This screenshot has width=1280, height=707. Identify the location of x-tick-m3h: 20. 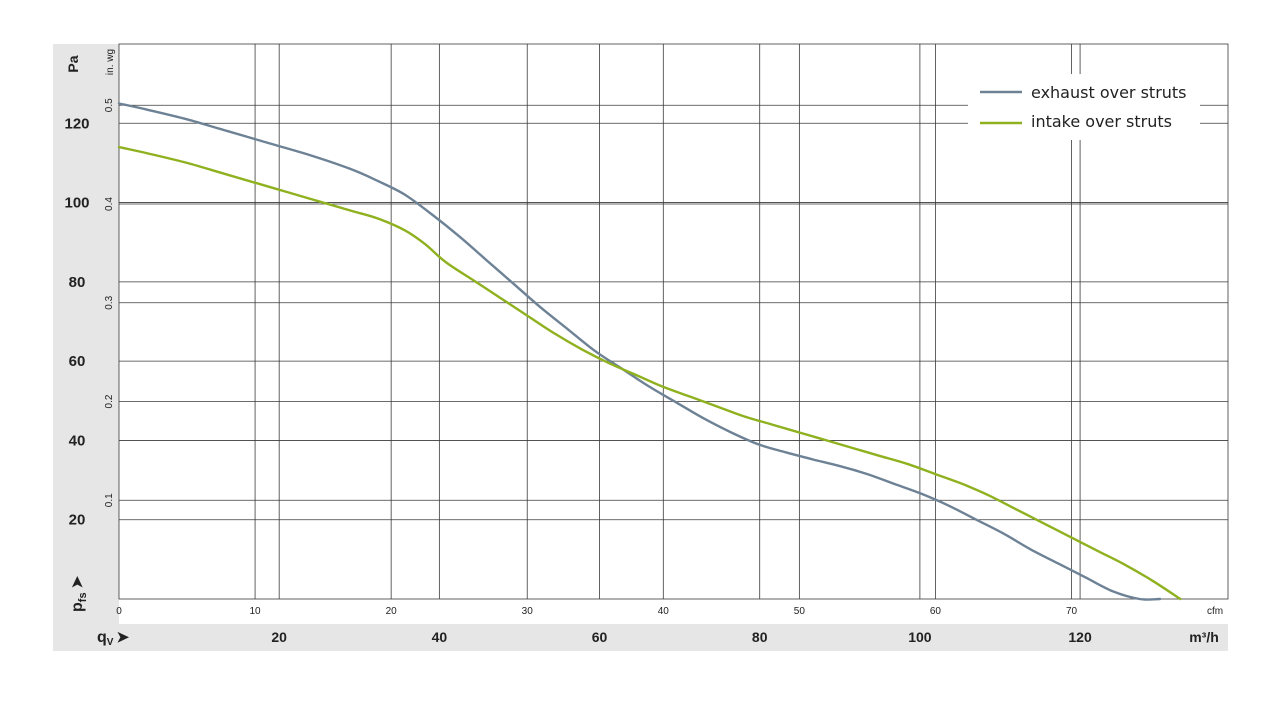
(279, 637).